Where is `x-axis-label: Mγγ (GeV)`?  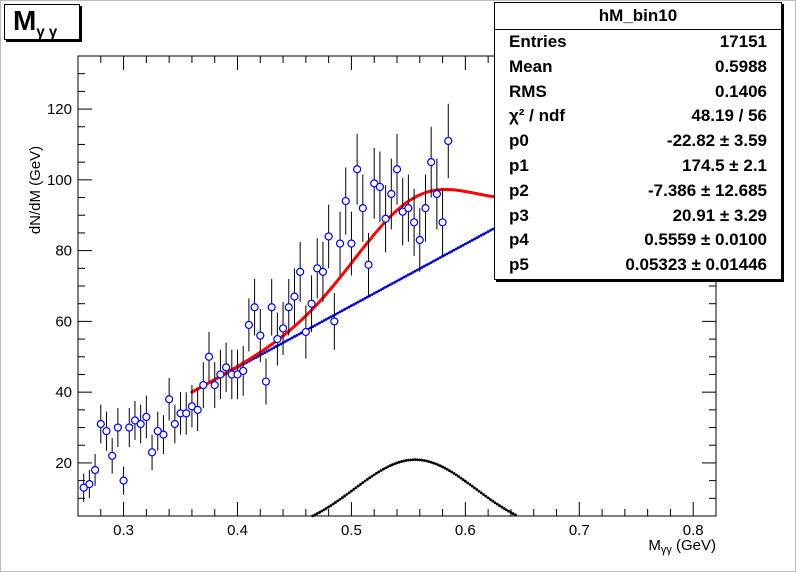
x-axis-label: Mγγ (GeV) is located at coordinates (682, 546).